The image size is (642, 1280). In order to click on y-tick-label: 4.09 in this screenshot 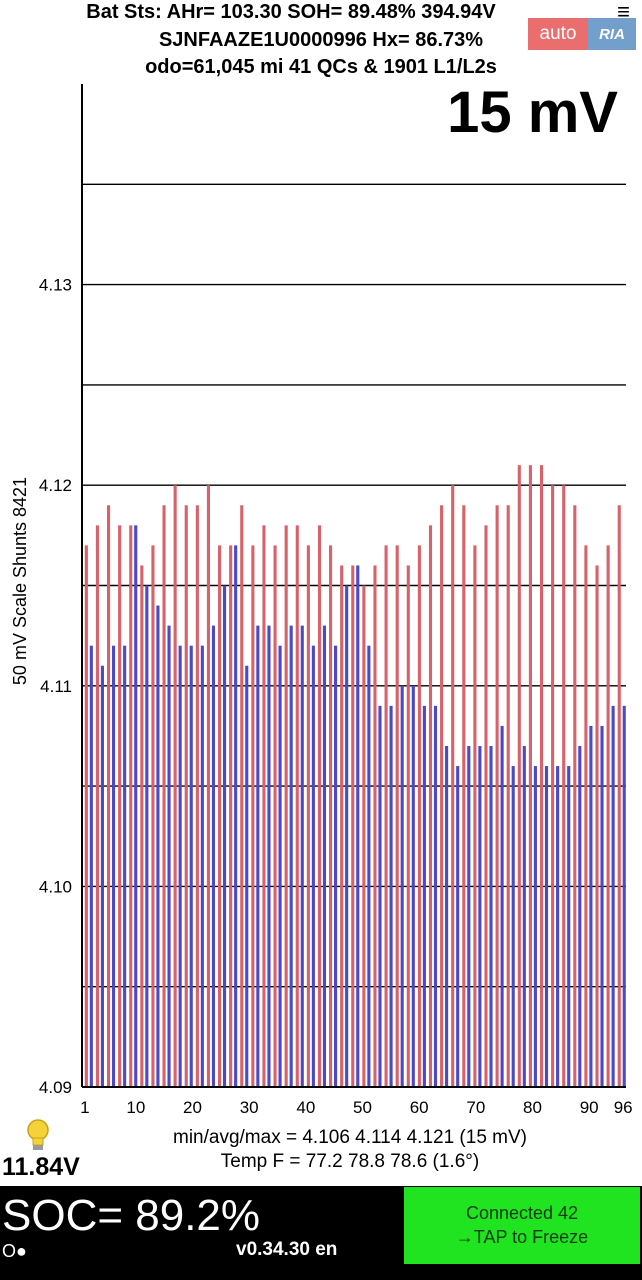, I will do `click(55, 1087)`.